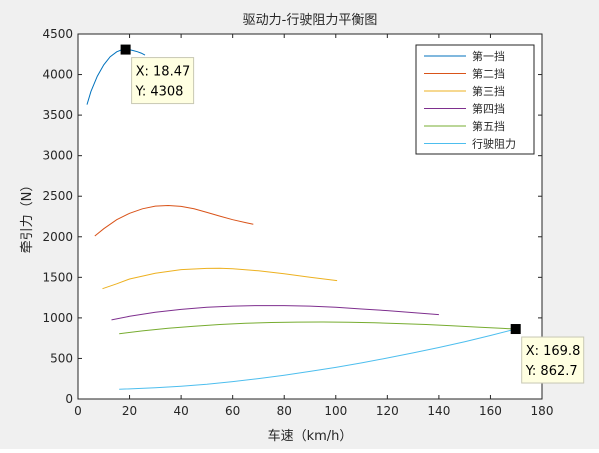 This screenshot has height=453, width=599. What do you see at coordinates (553, 351) in the screenshot?
I see `datatip-x-2: X: 169.8` at bounding box center [553, 351].